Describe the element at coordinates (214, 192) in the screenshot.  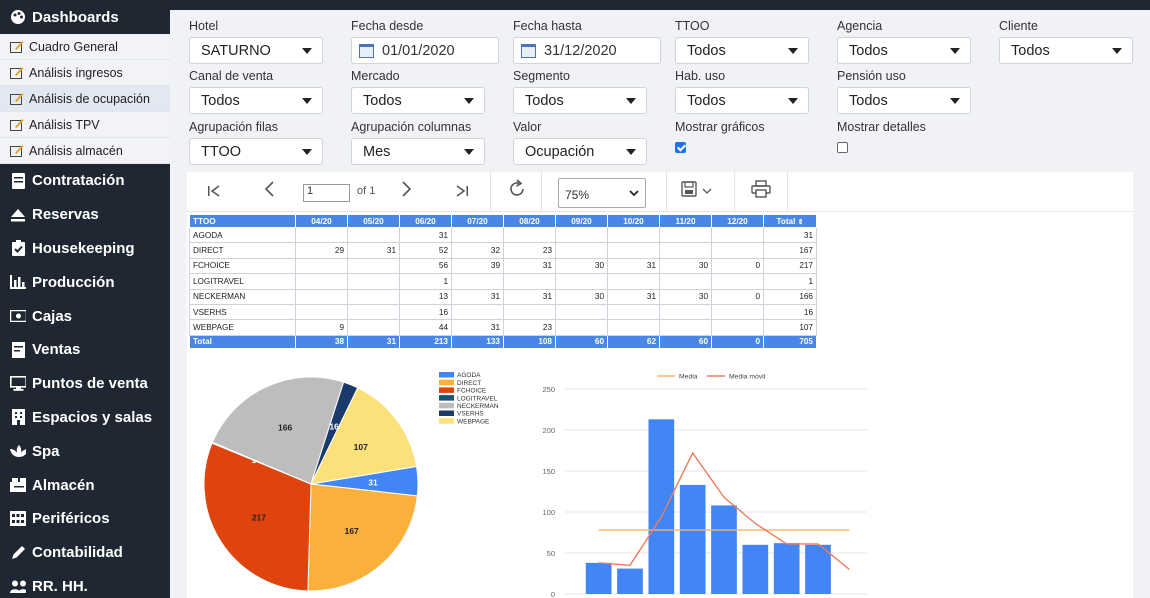
I see `first-page-button` at that location.